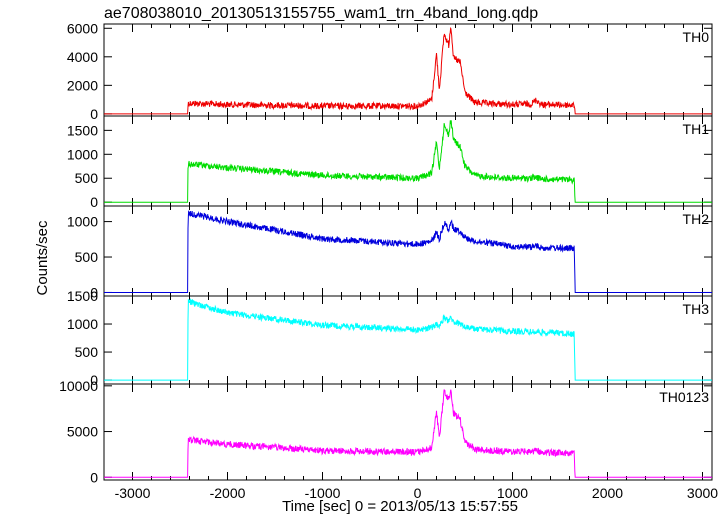 The height and width of the screenshot is (516, 725). Describe the element at coordinates (418, 493) in the screenshot. I see `x-tick-label: 0` at that location.